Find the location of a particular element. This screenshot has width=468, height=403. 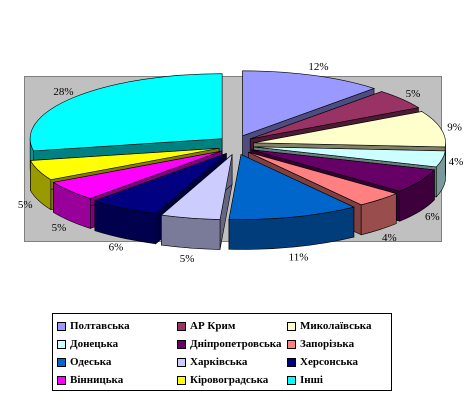

legend-label: Кіровоградська is located at coordinates (229, 380).